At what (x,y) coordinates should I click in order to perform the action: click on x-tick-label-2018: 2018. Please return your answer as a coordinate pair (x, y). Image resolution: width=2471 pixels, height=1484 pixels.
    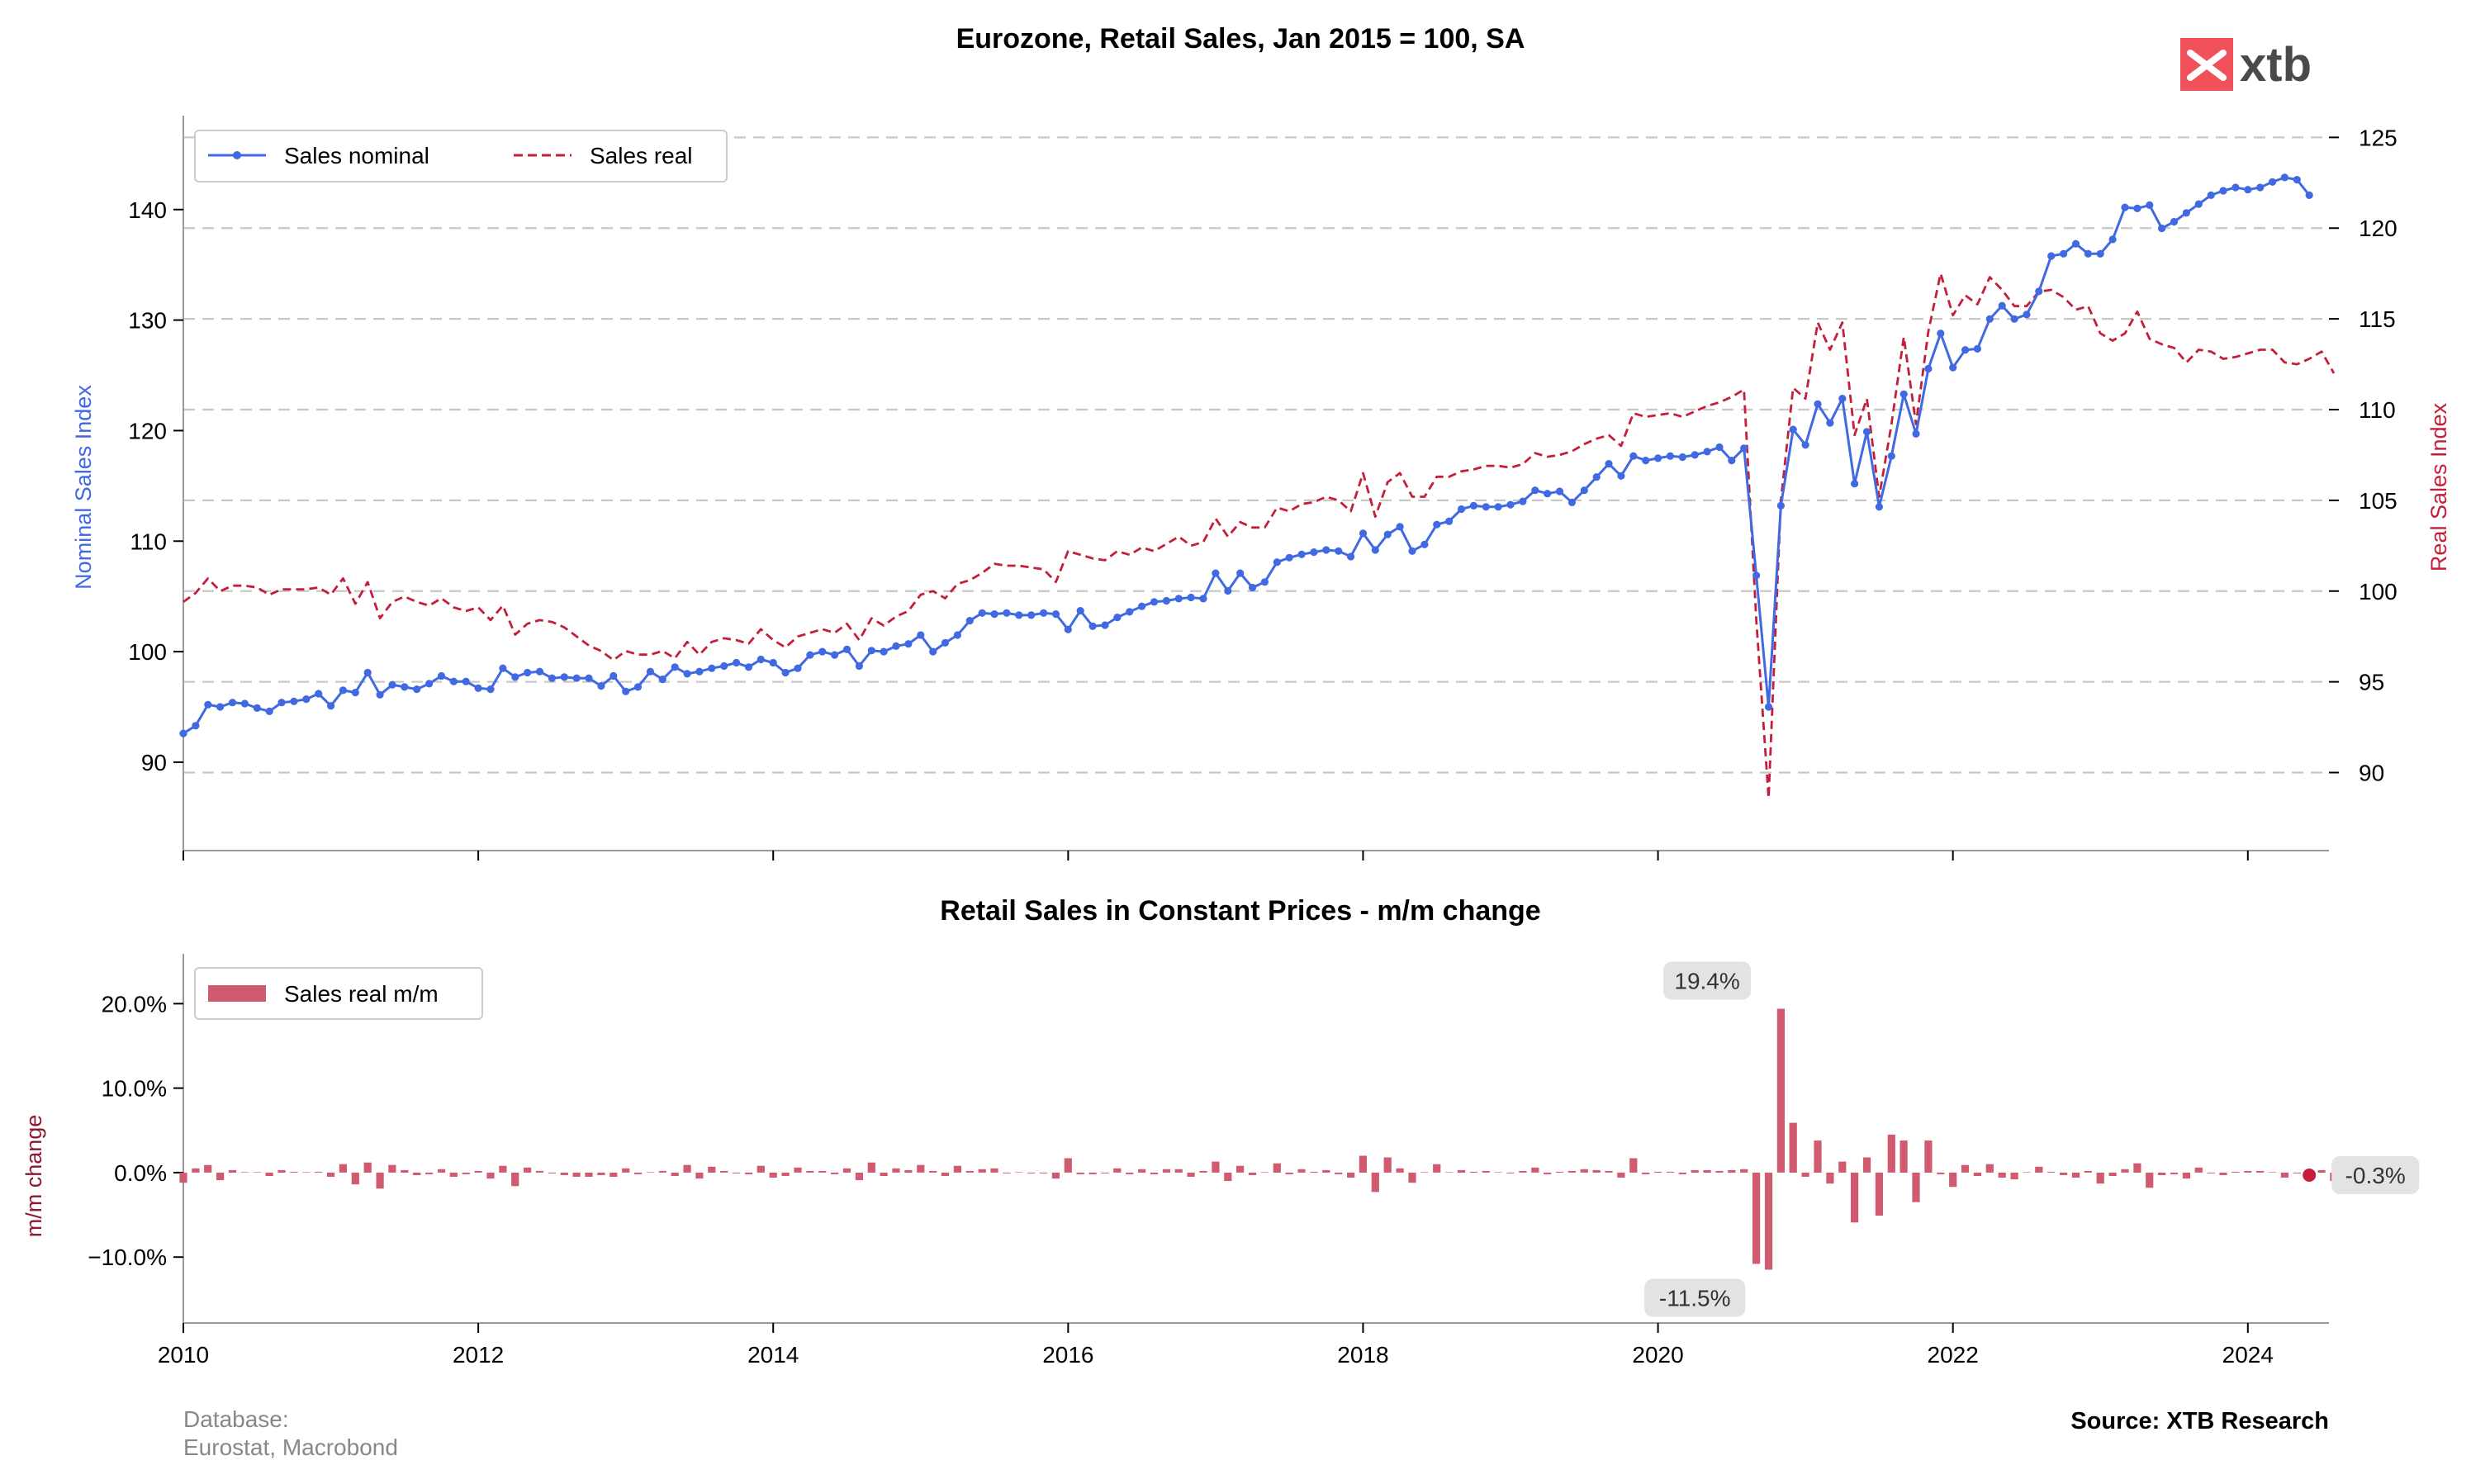
    Looking at the image, I should click on (1362, 1355).